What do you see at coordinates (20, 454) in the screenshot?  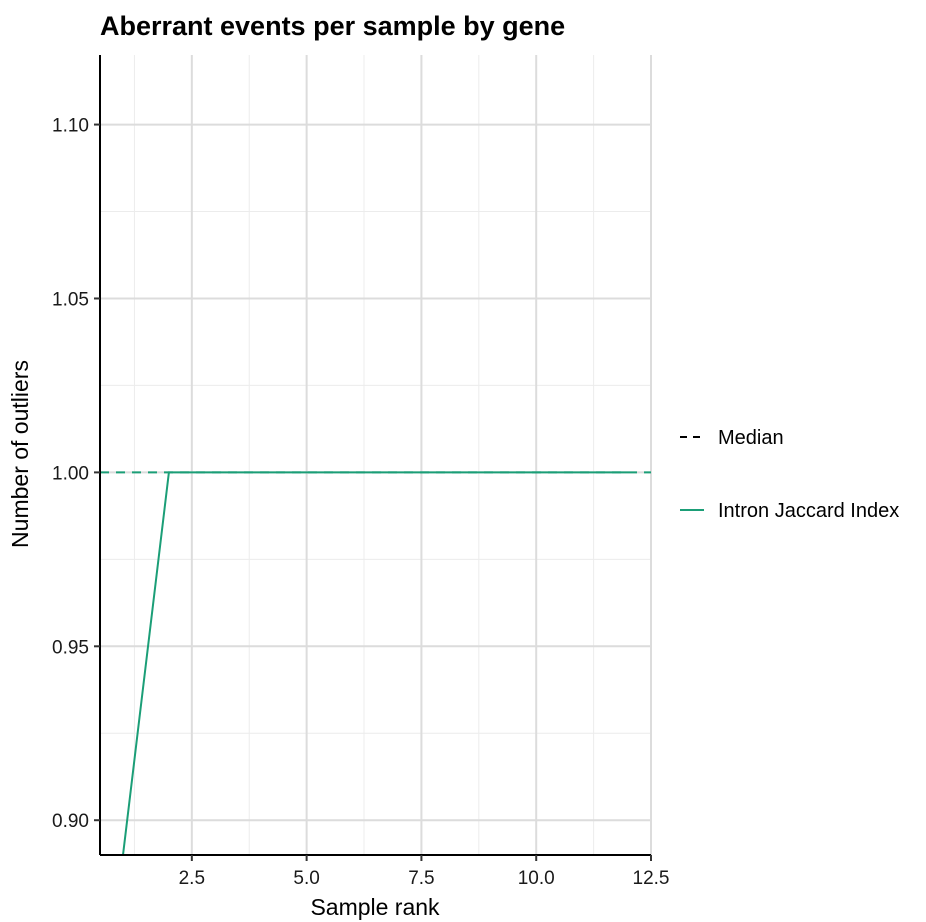 I see `y-axis-title: Number of outliers` at bounding box center [20, 454].